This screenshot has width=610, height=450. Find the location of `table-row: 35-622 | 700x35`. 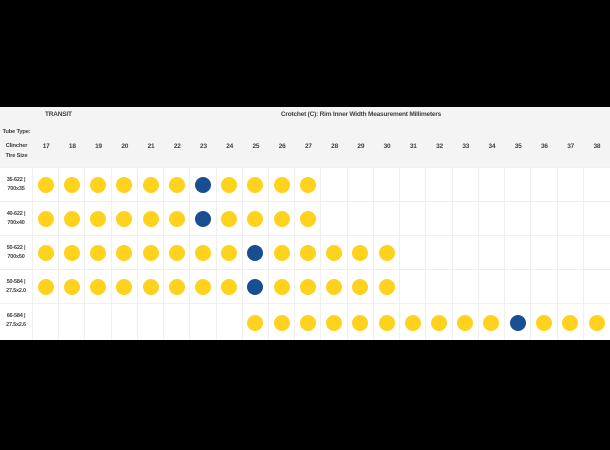

table-row: 35-622 | 700x35 is located at coordinates (305, 185).